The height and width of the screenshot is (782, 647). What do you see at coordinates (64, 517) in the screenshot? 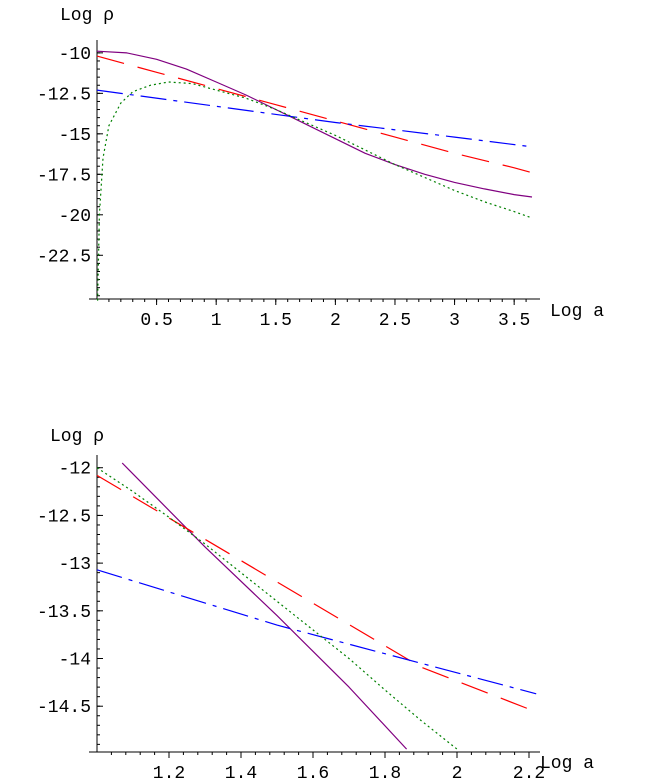
I see `y-tick-label-2-1: -12.5` at bounding box center [64, 517].